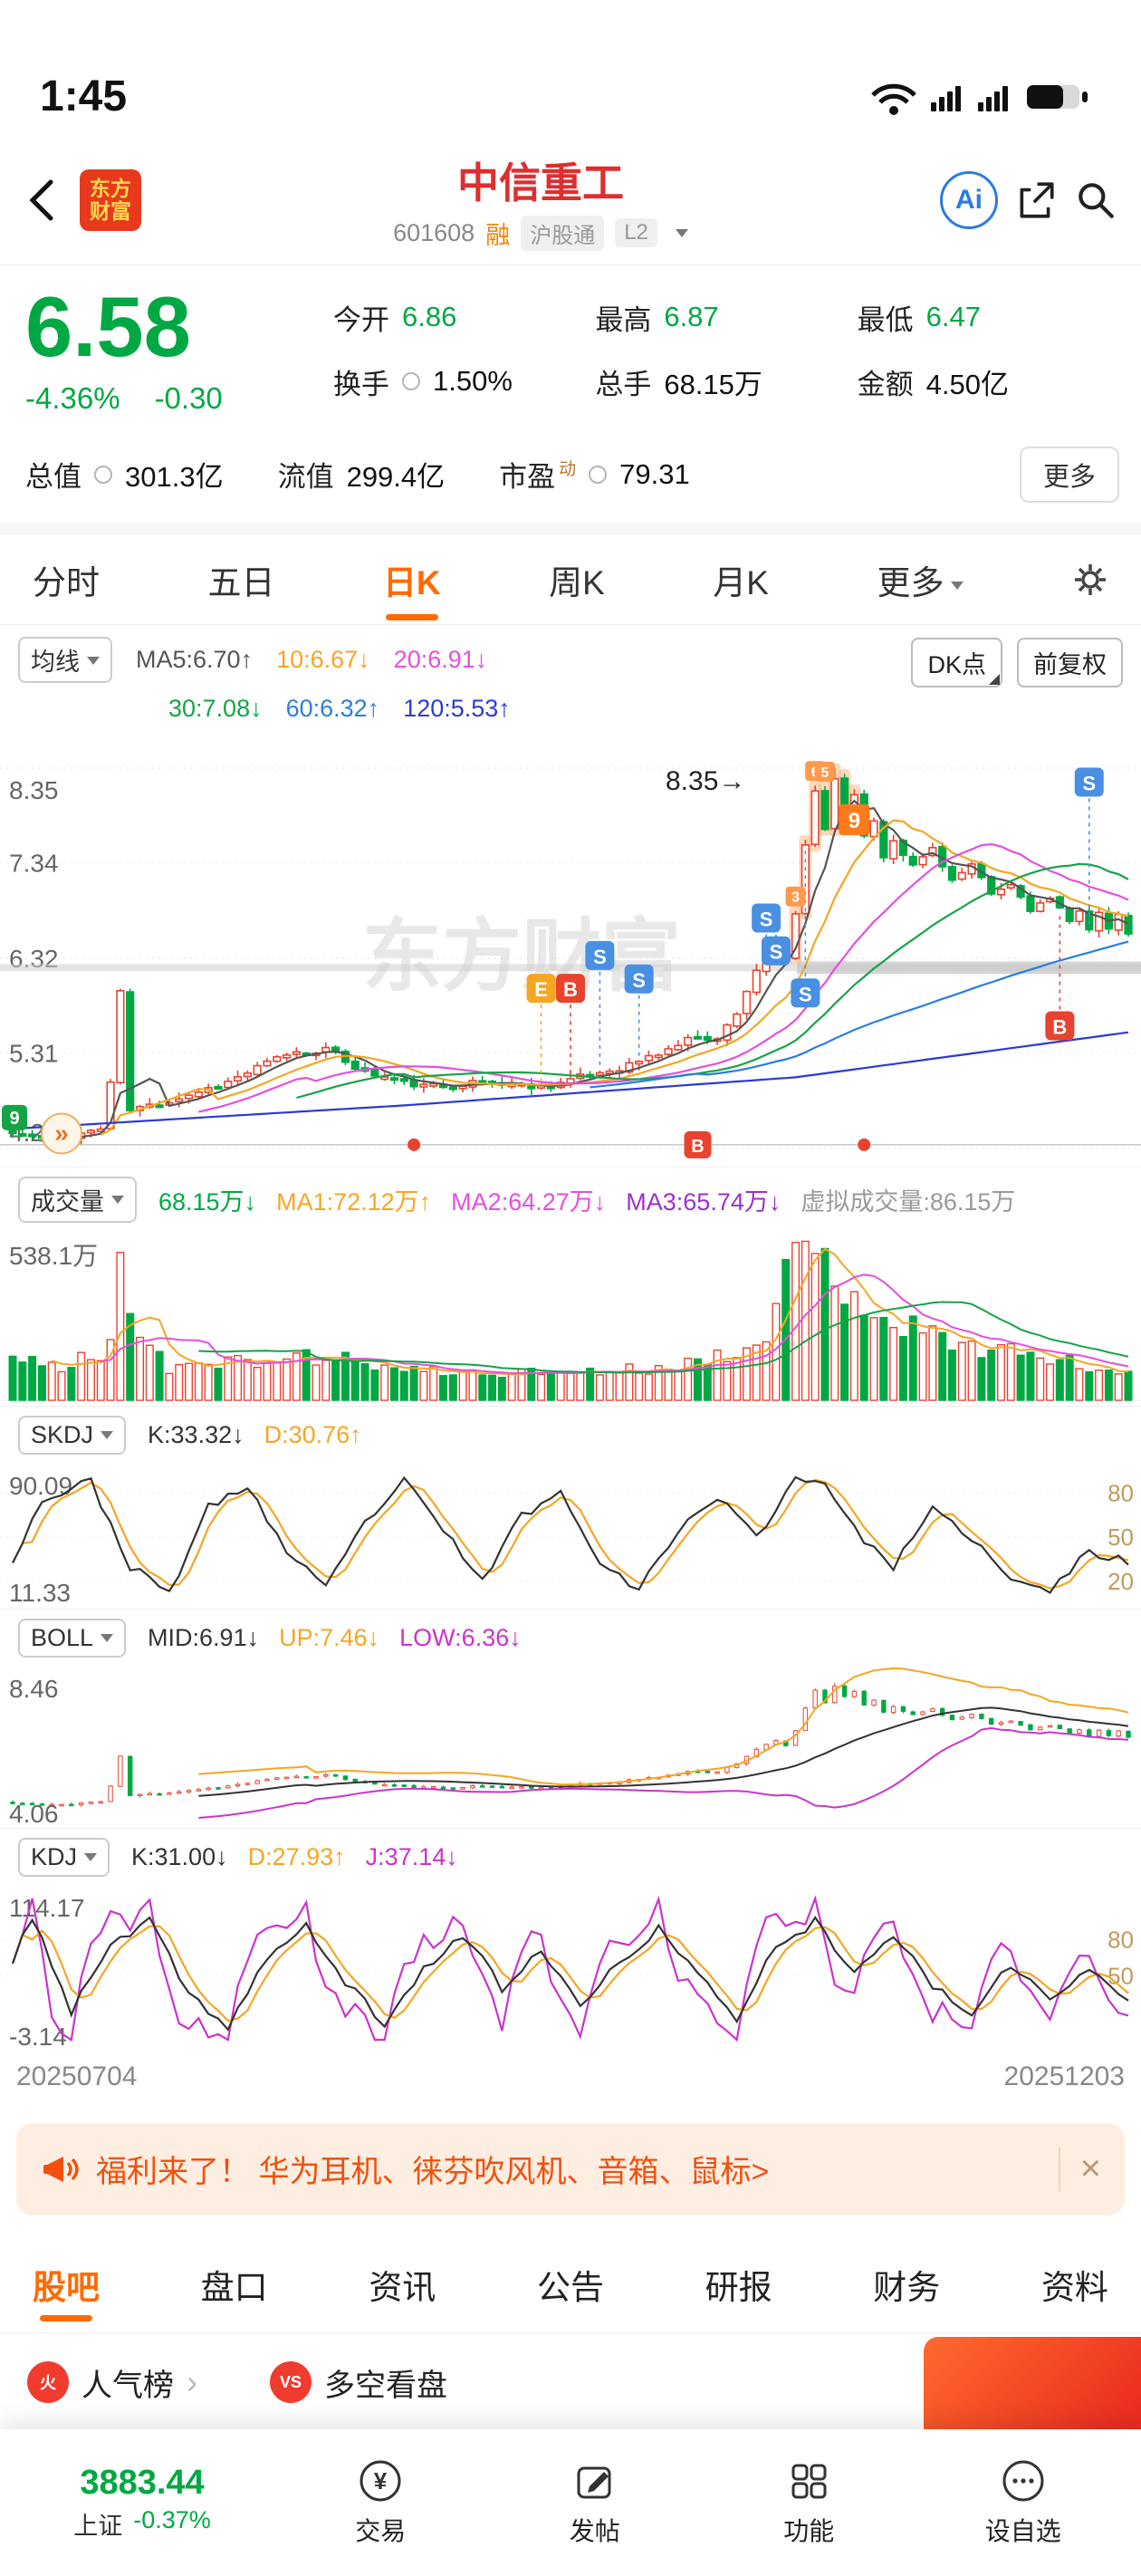 Image resolution: width=1141 pixels, height=2576 pixels. What do you see at coordinates (1069, 474) in the screenshot?
I see `more-button: 更多` at bounding box center [1069, 474].